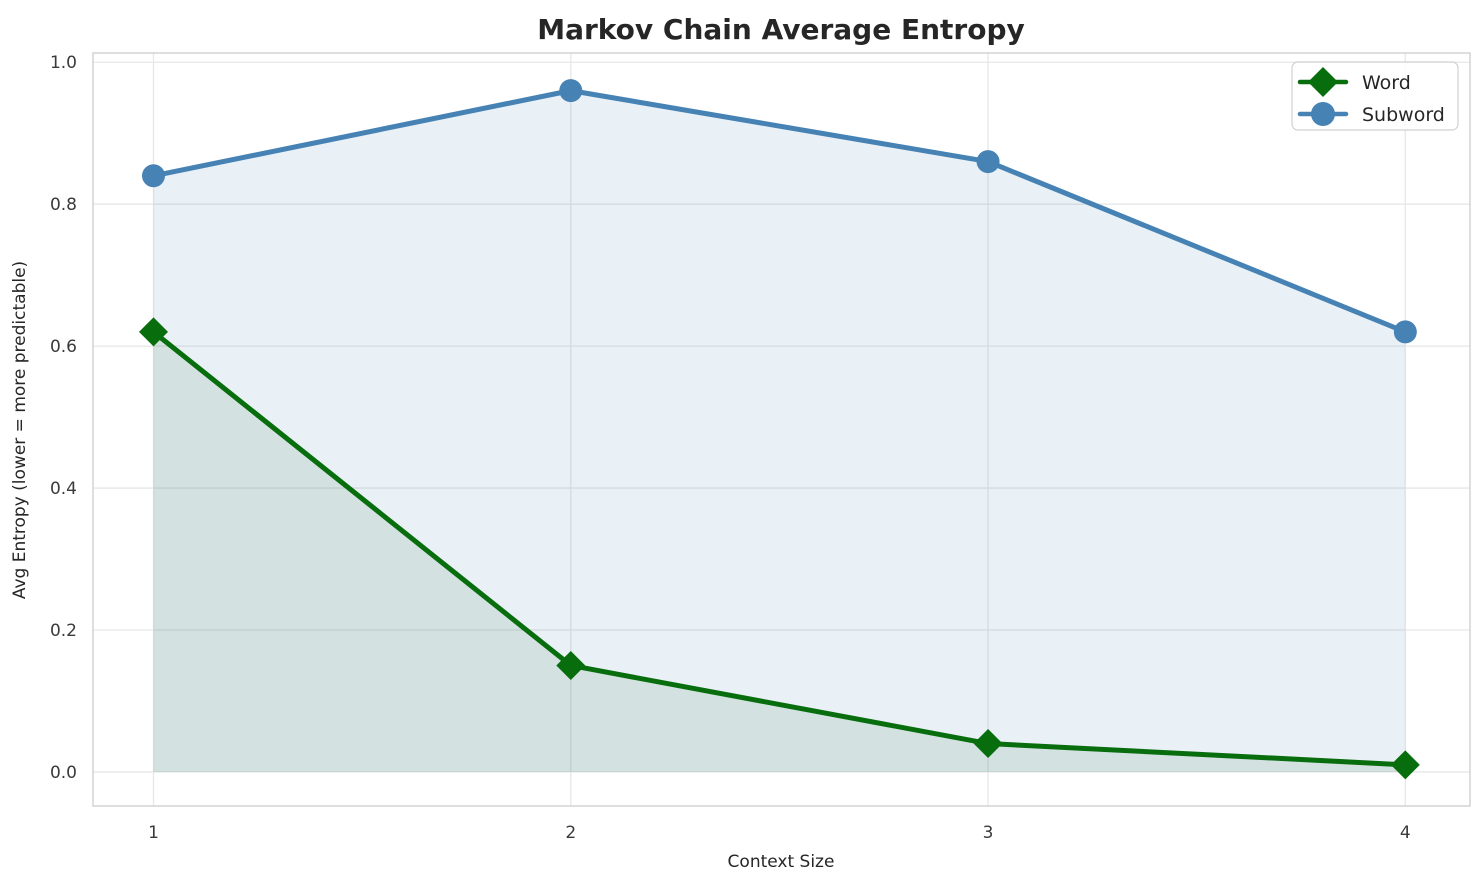 The height and width of the screenshot is (885, 1484). What do you see at coordinates (63, 205) in the screenshot?
I see `y-tick-label: 0.8` at bounding box center [63, 205].